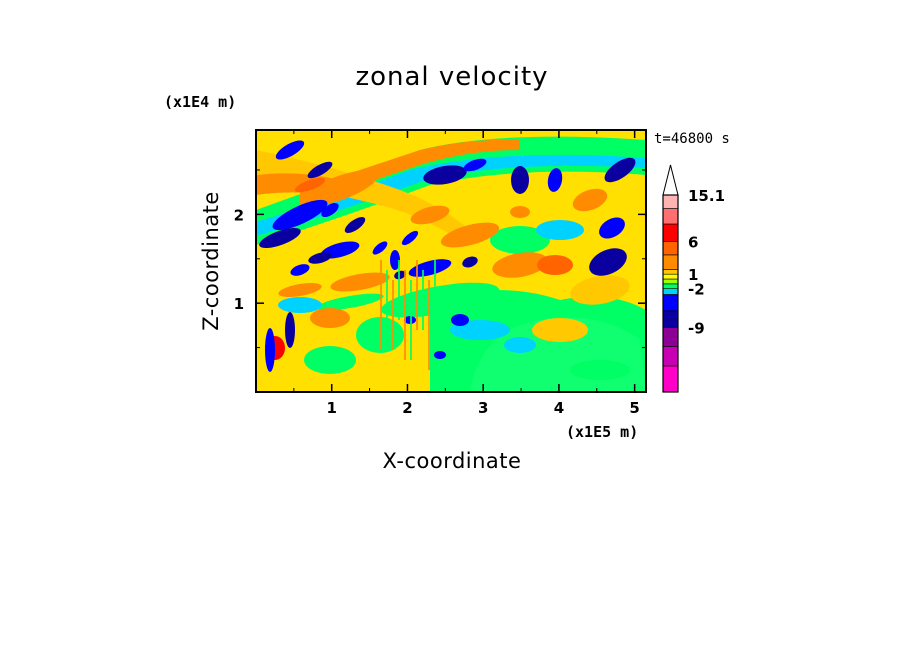  I want to click on y-tick-label: 1, so click(239, 304).